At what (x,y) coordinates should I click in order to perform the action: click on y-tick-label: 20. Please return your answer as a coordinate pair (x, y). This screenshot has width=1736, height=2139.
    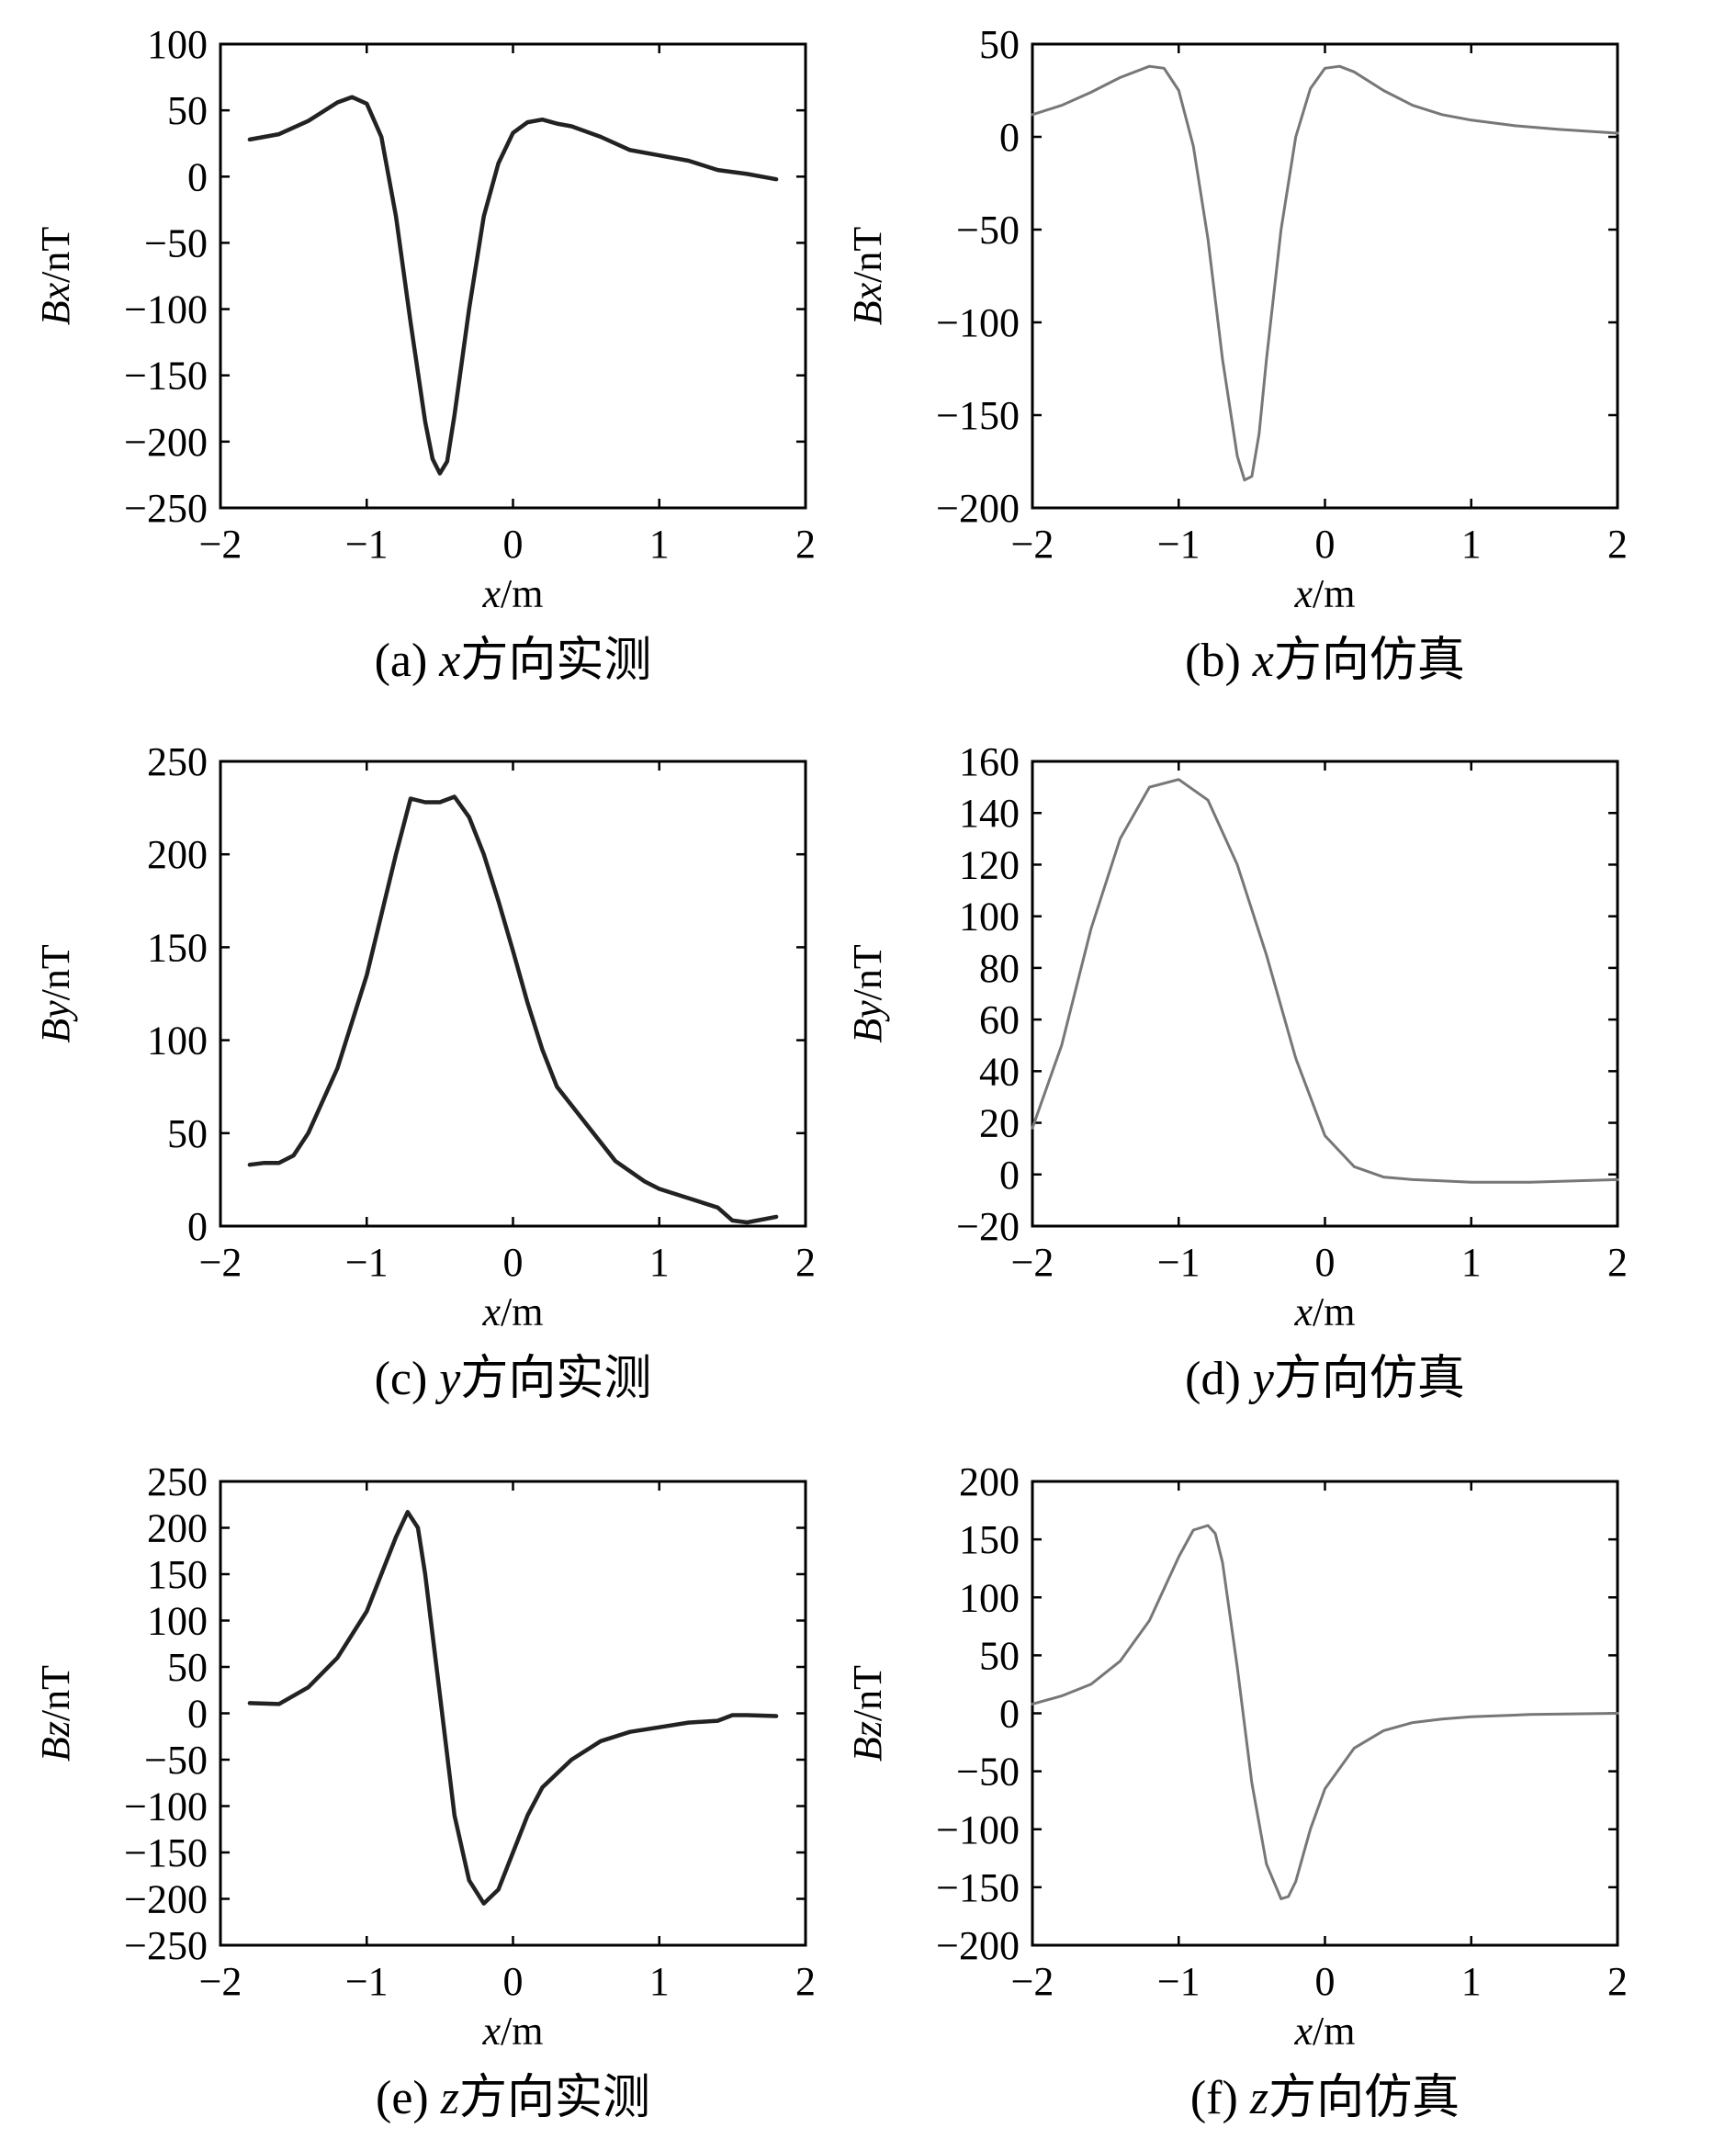
    Looking at the image, I should click on (999, 1123).